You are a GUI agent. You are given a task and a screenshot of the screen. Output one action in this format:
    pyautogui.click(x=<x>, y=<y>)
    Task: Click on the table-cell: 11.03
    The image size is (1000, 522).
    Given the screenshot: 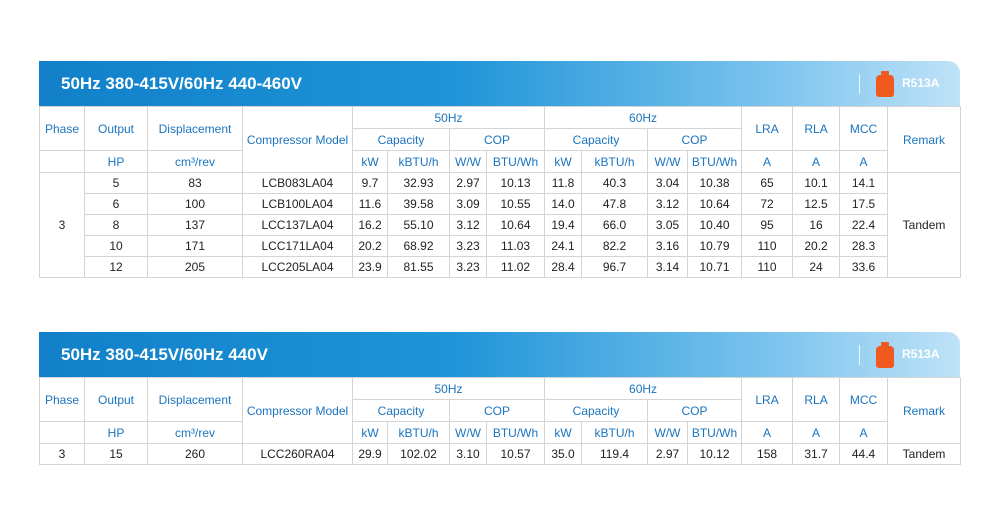 What is the action you would take?
    pyautogui.click(x=515, y=246)
    